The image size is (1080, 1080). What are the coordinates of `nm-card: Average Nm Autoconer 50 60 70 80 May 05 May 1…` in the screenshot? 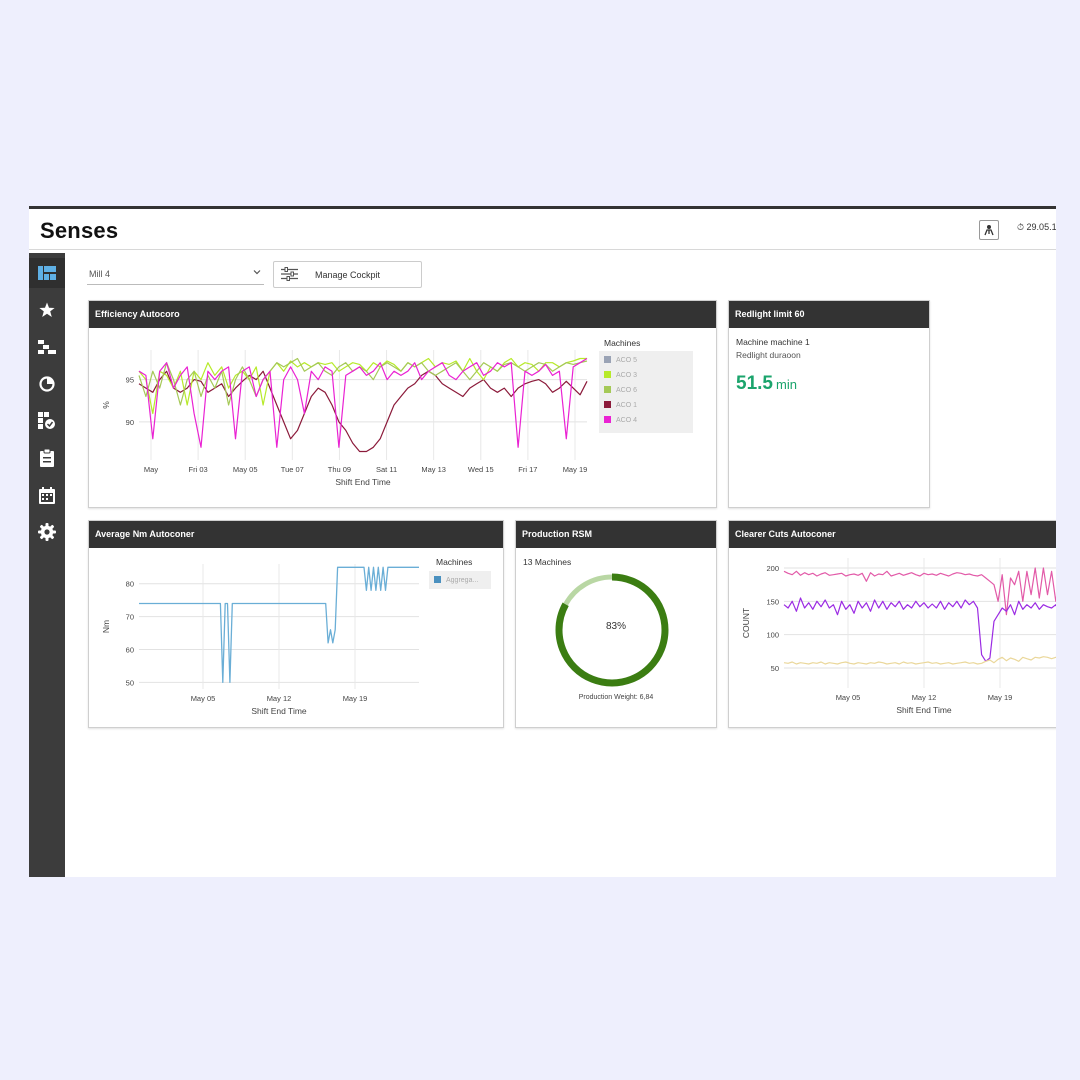 It's located at (296, 624).